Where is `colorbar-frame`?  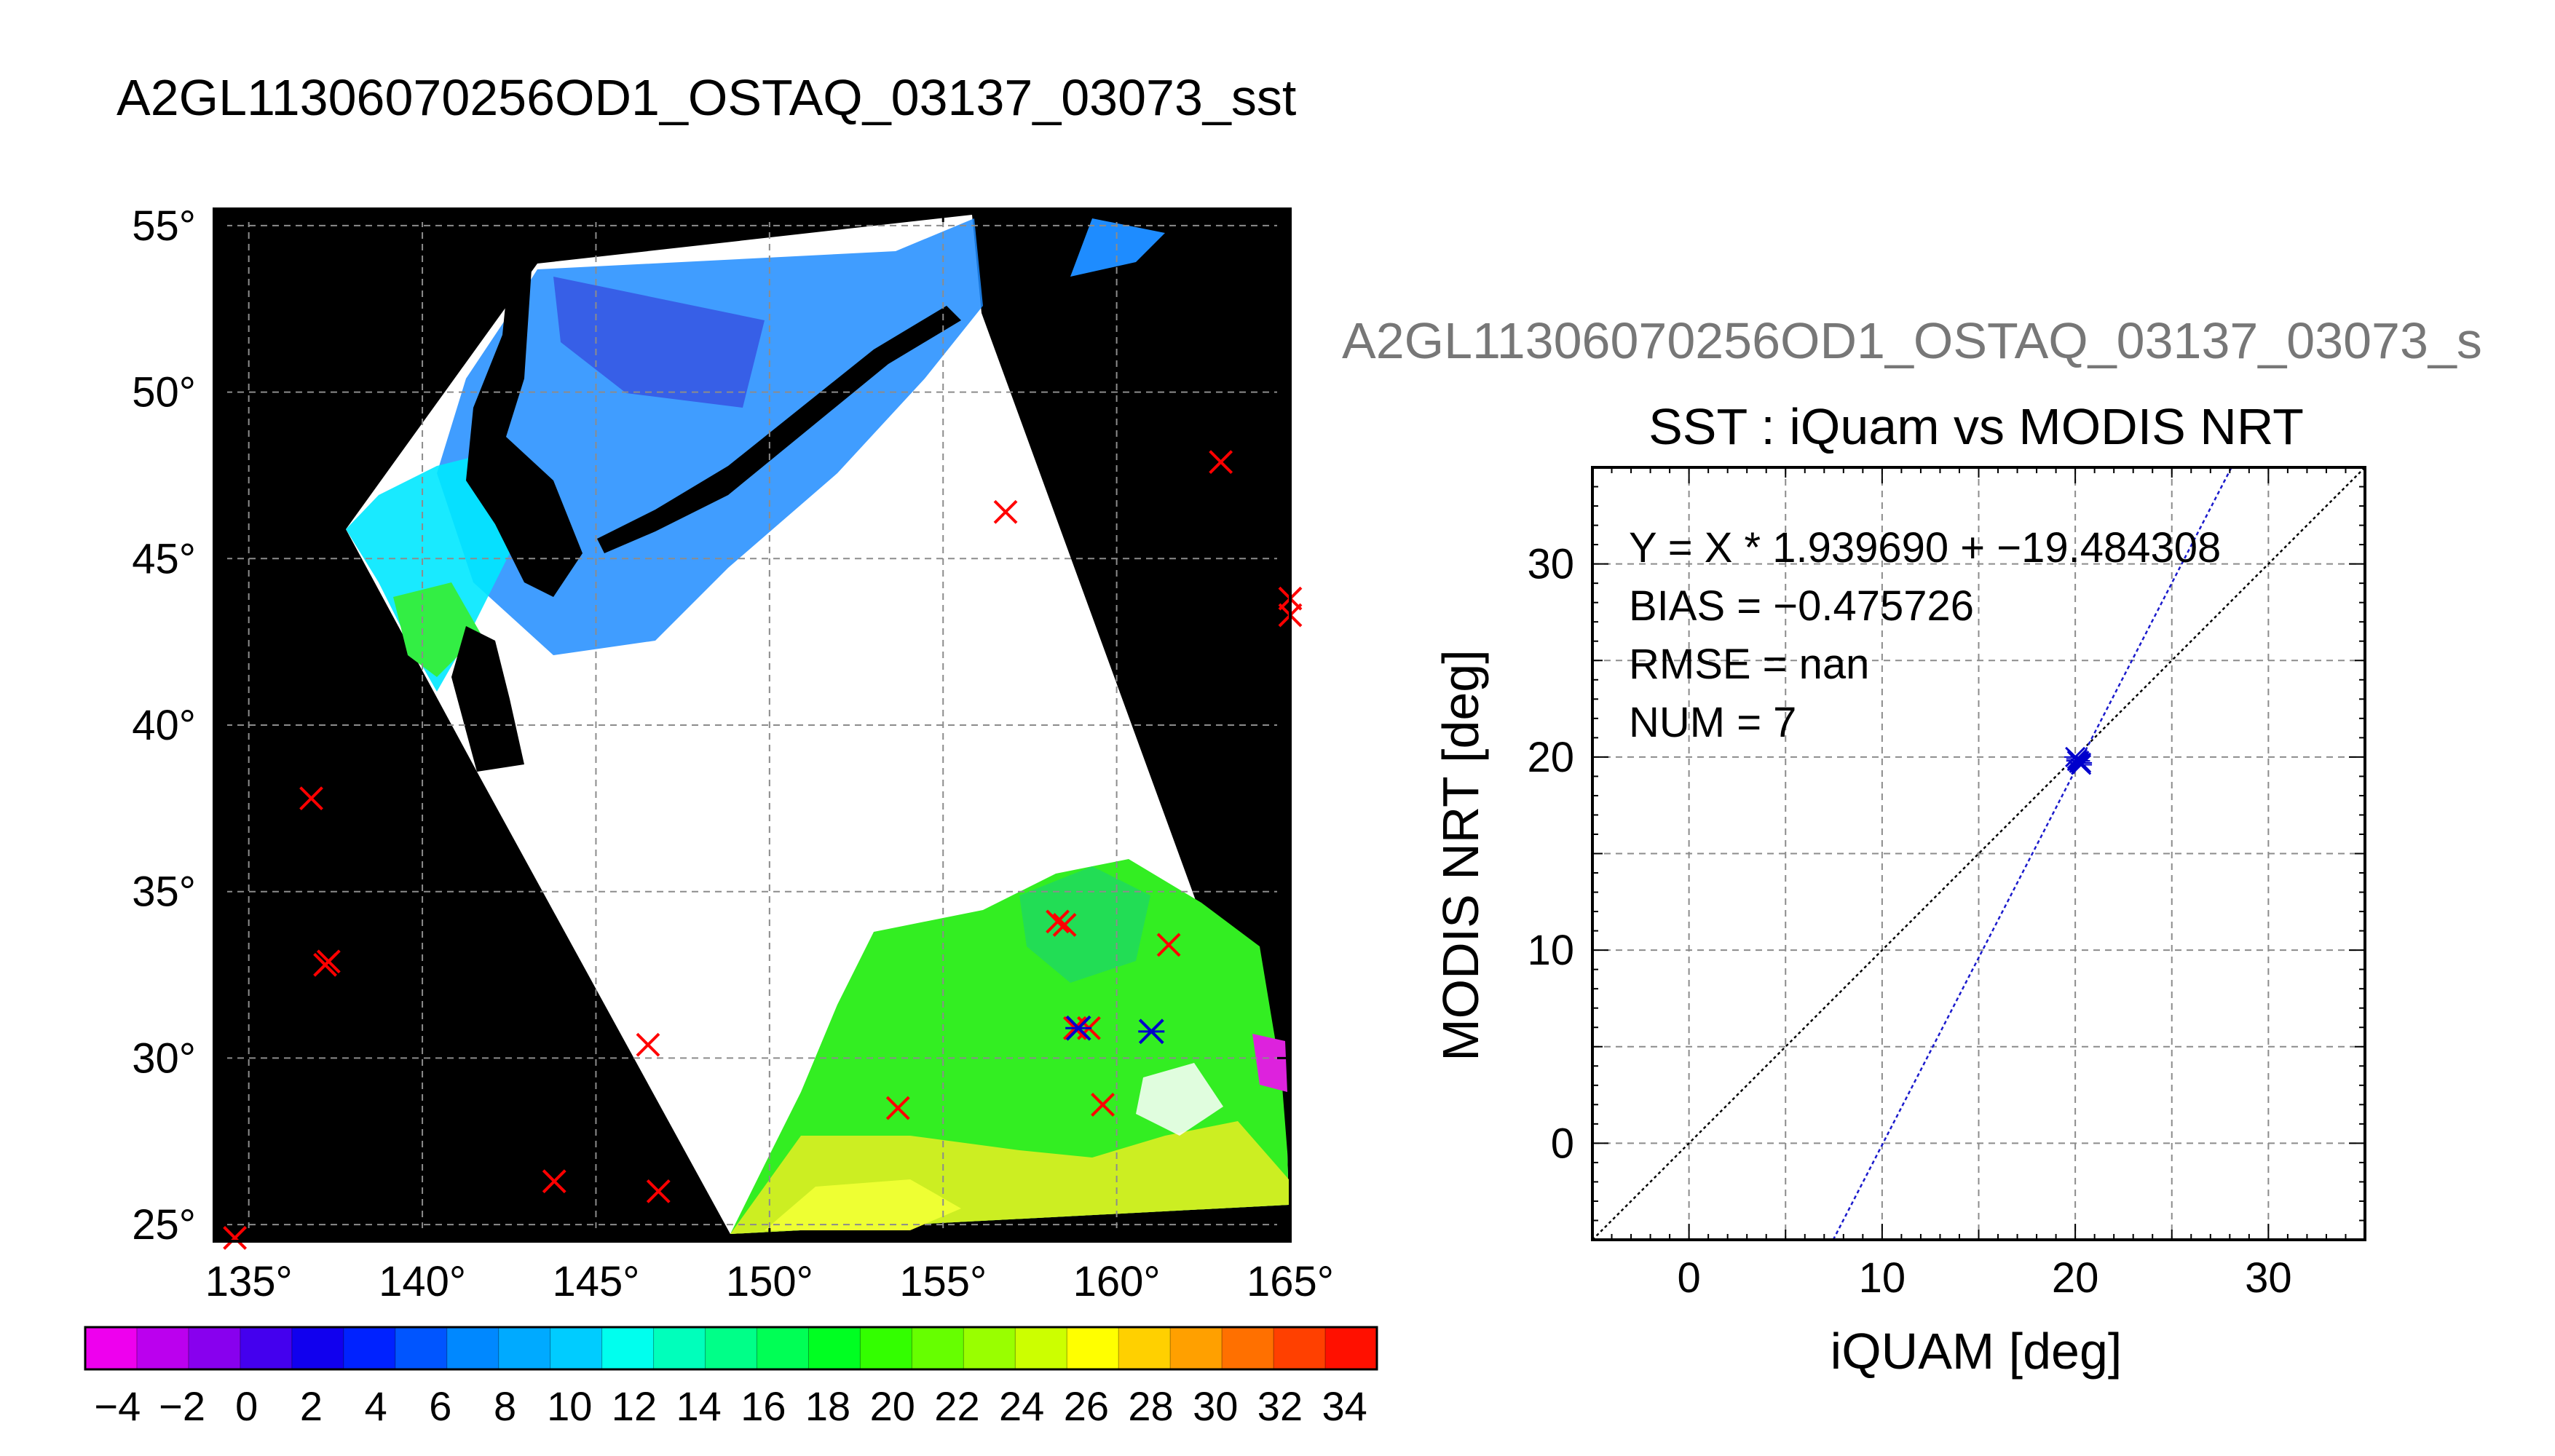
colorbar-frame is located at coordinates (731, 1348).